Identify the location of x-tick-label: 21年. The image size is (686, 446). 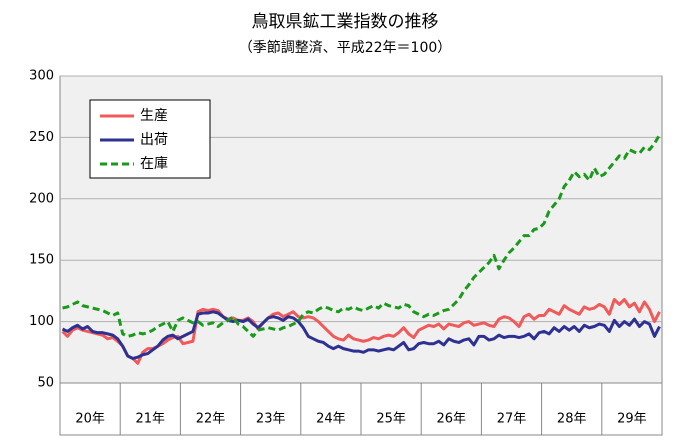
(151, 419).